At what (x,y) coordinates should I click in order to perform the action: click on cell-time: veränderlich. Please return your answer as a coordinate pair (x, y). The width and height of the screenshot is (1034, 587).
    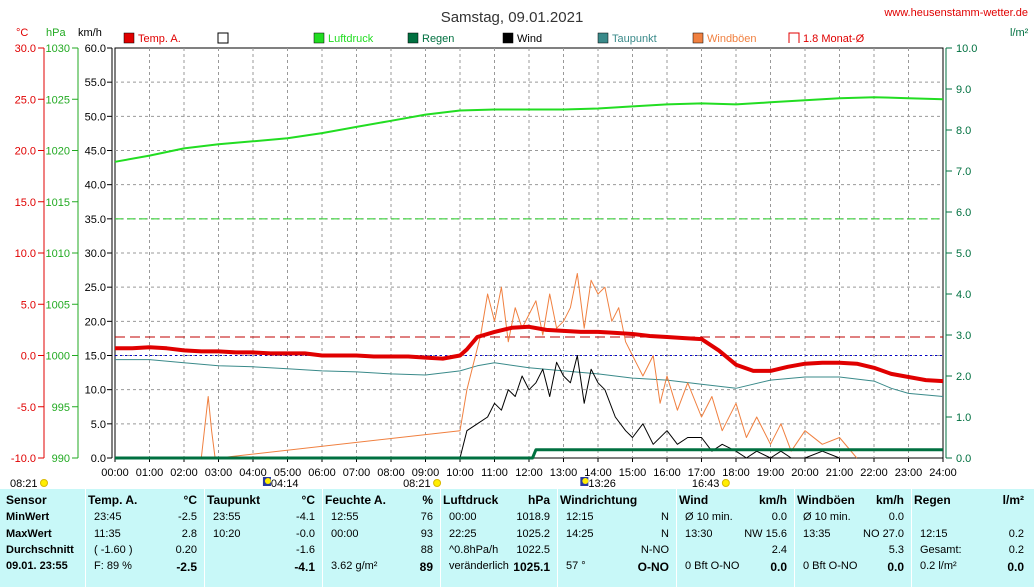
    Looking at the image, I should click on (479, 566).